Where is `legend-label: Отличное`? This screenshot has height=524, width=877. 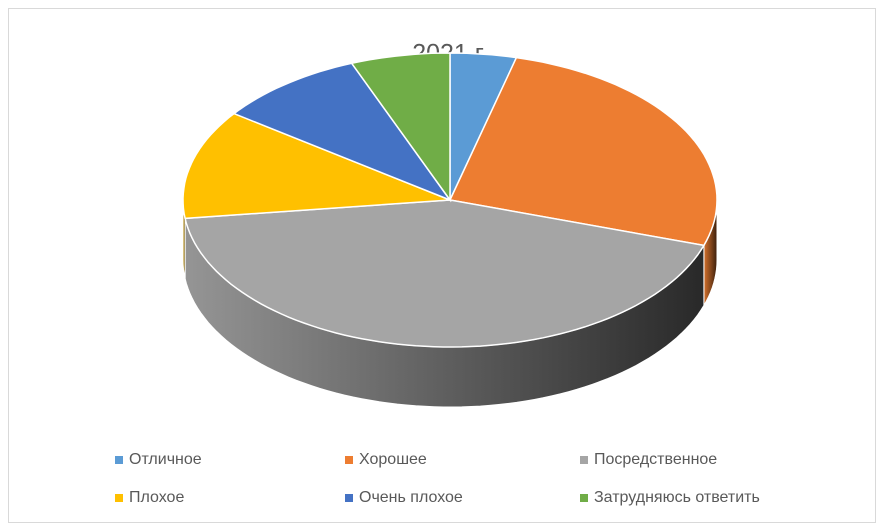 legend-label: Отличное is located at coordinates (165, 459).